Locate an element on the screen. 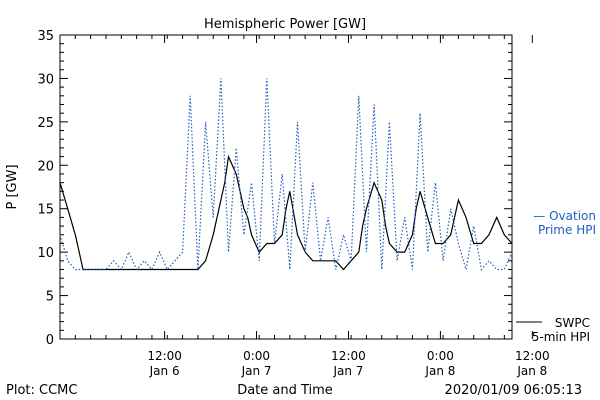 Image resolution: width=600 pixels, height=400 pixels. y-tick-label: 5 is located at coordinates (50, 297).